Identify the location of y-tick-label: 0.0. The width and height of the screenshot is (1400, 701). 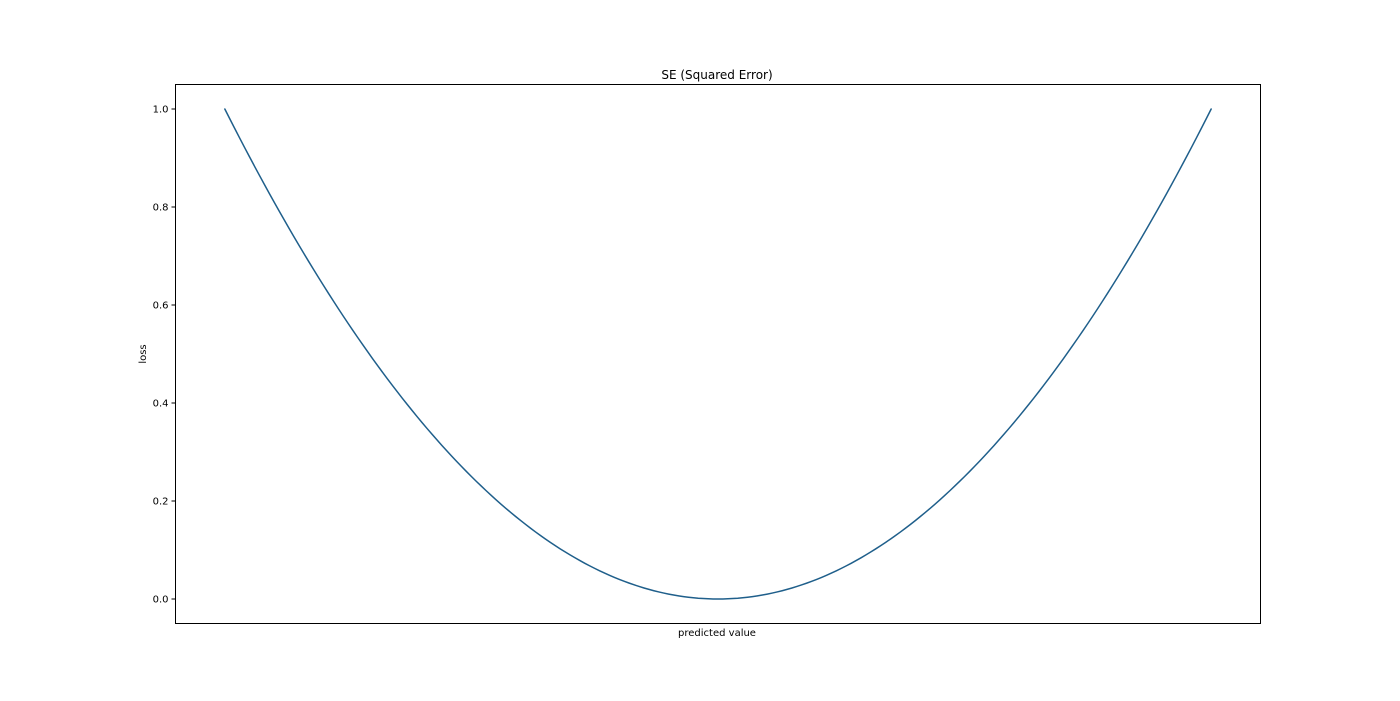
(161, 600).